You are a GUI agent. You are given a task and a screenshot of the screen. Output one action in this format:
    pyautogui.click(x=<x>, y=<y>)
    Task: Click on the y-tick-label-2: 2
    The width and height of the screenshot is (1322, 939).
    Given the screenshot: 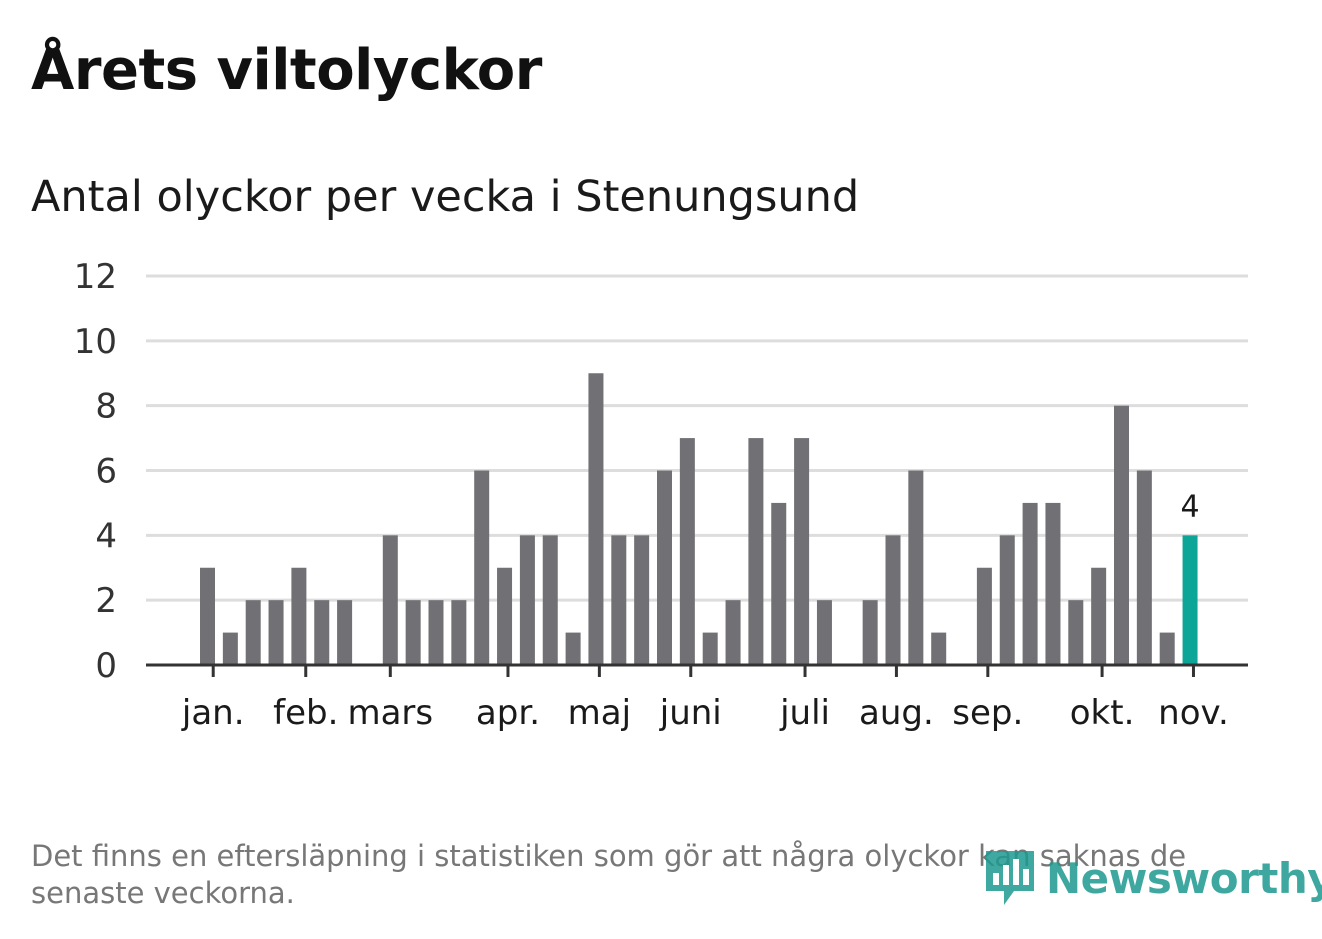 What is the action you would take?
    pyautogui.click(x=106, y=601)
    